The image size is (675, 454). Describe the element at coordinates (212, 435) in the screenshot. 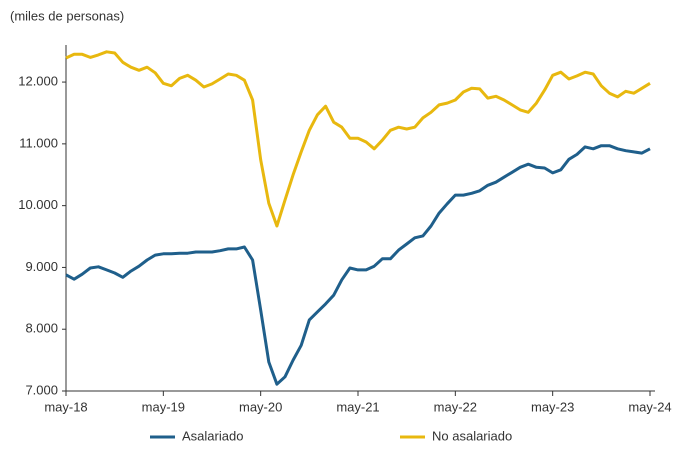

I see `legend-label: Asalariado` at that location.